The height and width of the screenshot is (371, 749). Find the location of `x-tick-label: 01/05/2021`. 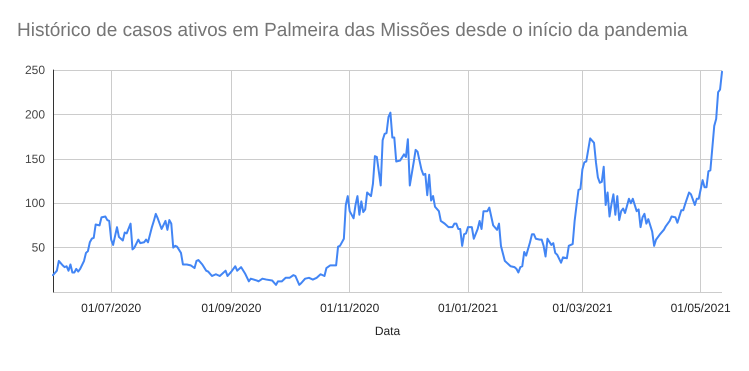

x-tick-label: 01/05/2021 is located at coordinates (701, 308).